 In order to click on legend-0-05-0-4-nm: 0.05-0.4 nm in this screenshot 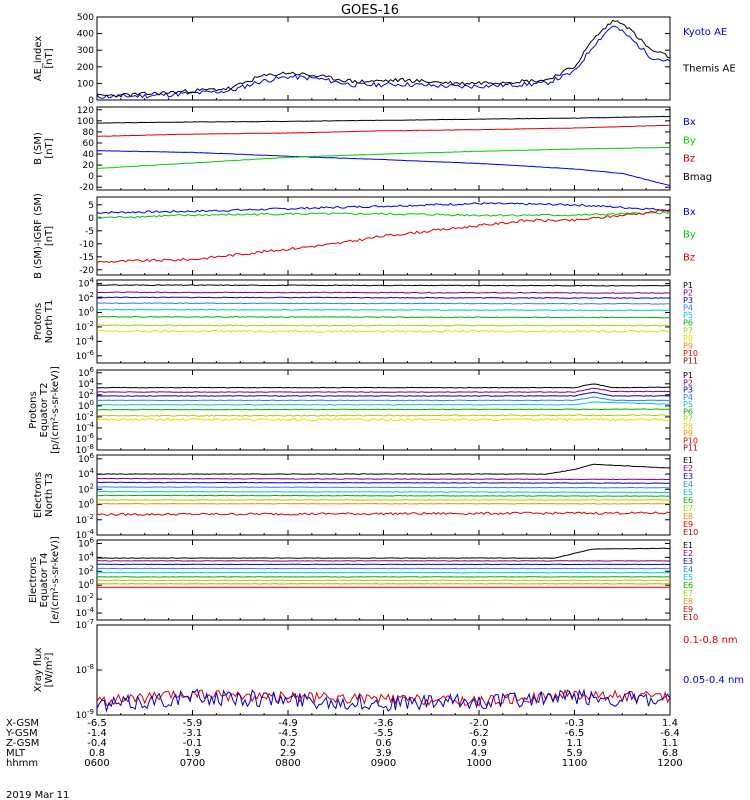, I will do `click(713, 680)`.